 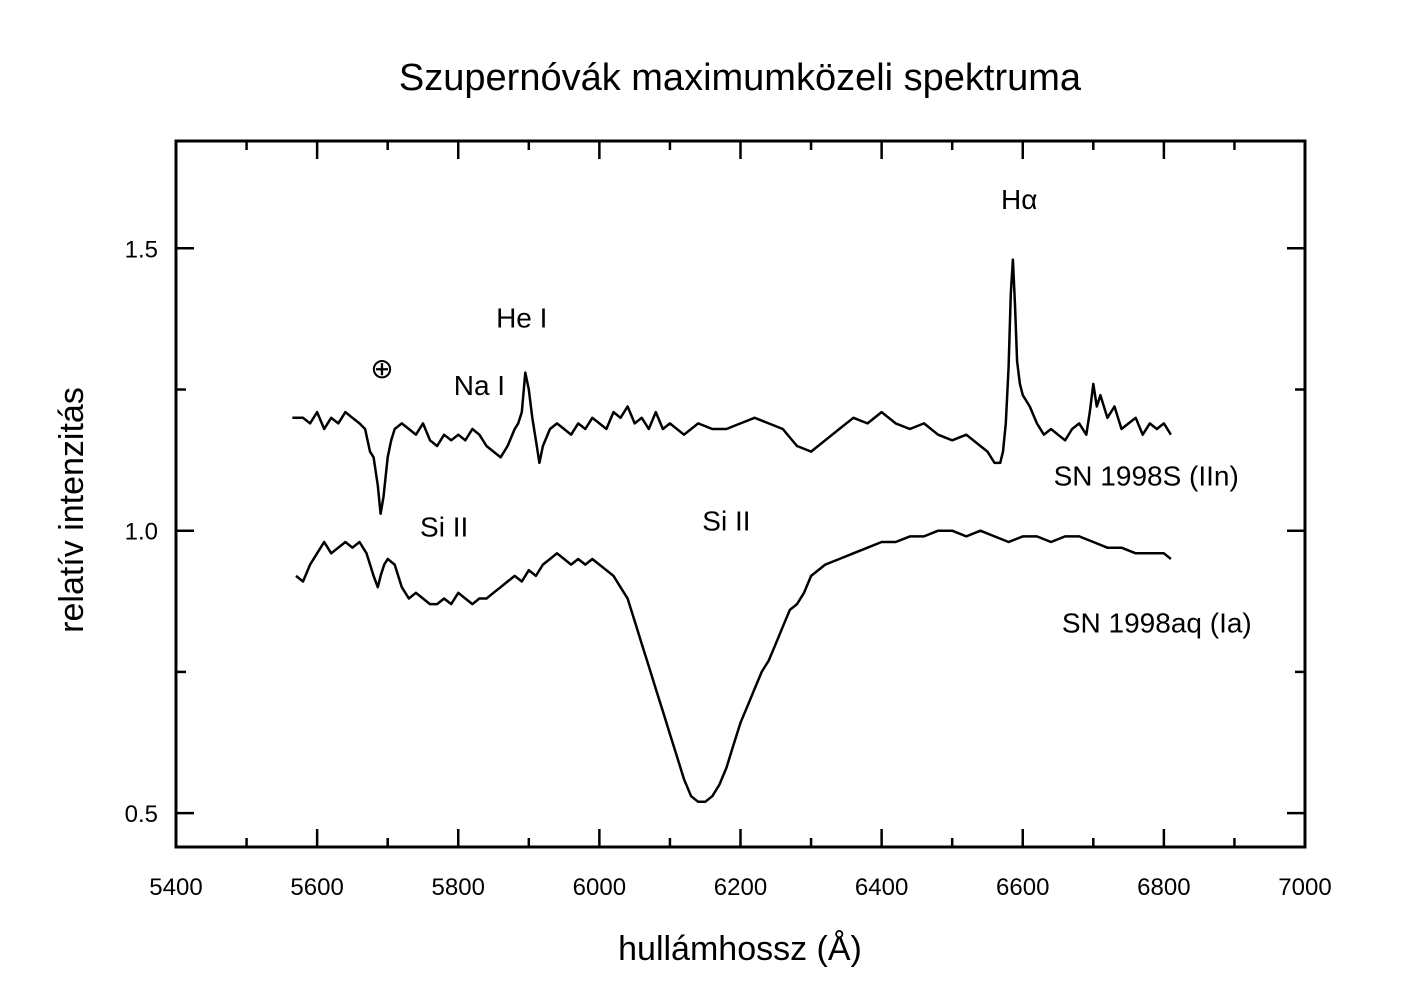 I want to click on y-tick-labels: 0.5 1.0 1.5, so click(x=141, y=532).